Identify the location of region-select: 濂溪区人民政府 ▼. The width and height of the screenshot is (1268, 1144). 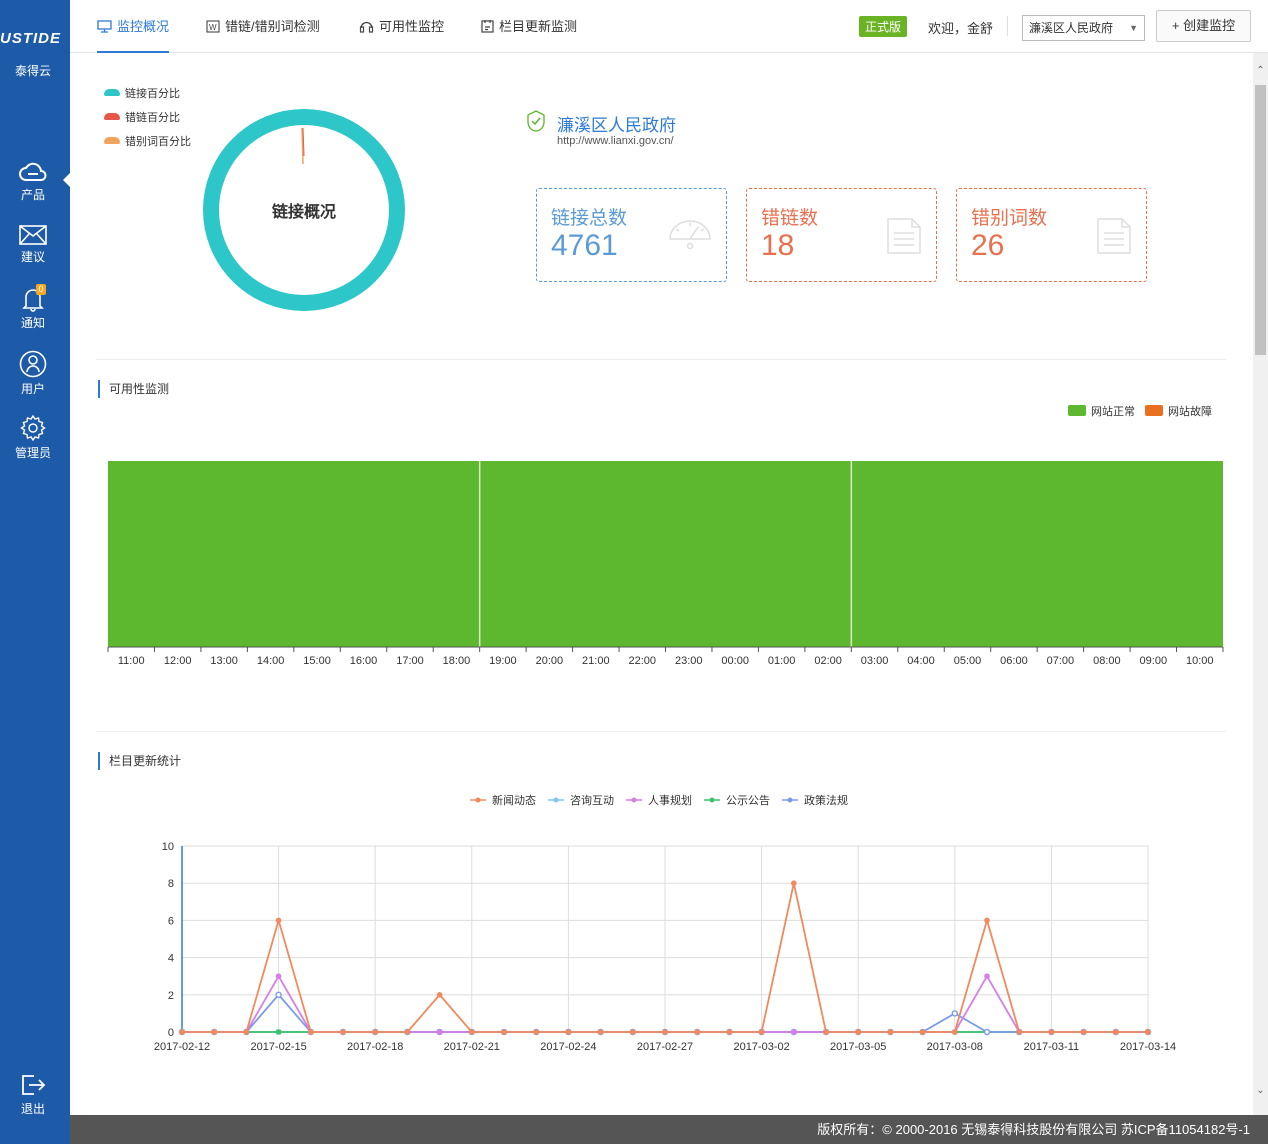
(1083, 28).